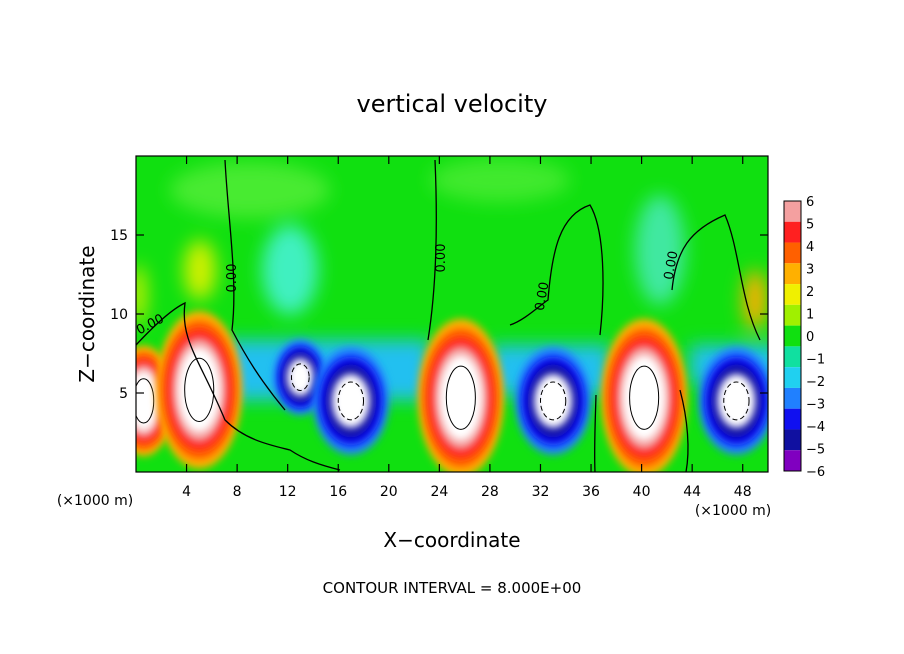 Image resolution: width=904 pixels, height=654 pixels. I want to click on colorbar-label: 4, so click(810, 247).